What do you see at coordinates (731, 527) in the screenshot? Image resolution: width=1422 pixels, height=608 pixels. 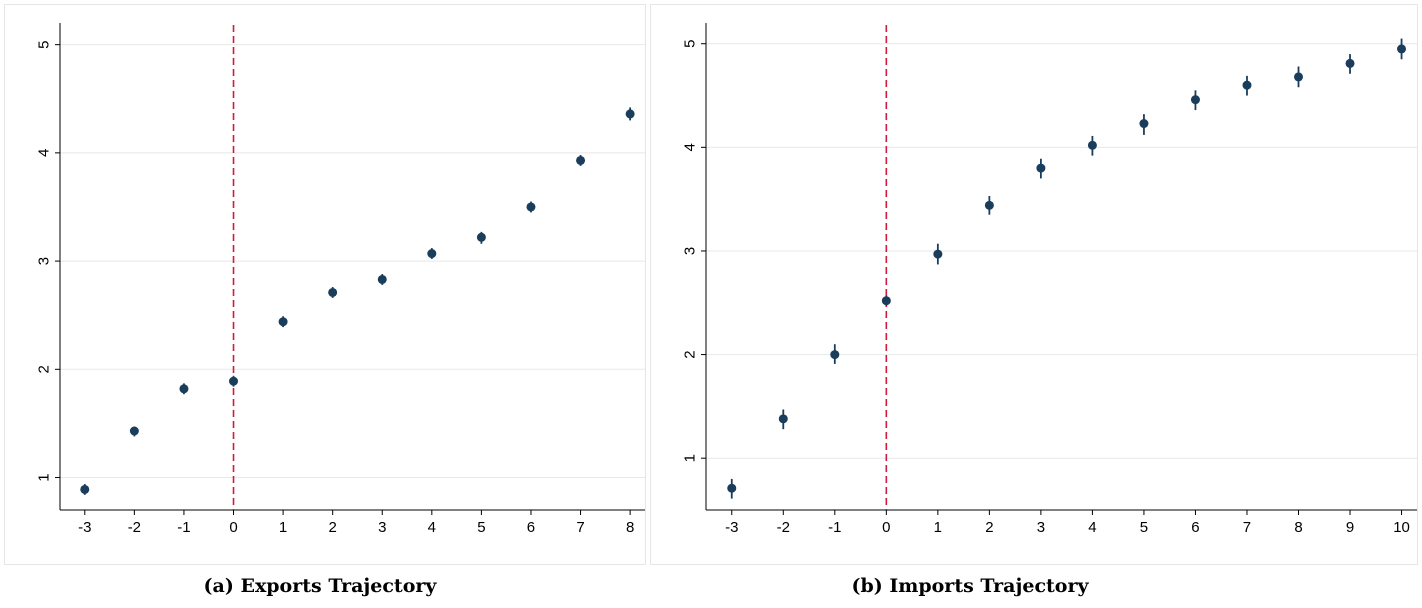 I see `imports-x-tick-label: -3` at bounding box center [731, 527].